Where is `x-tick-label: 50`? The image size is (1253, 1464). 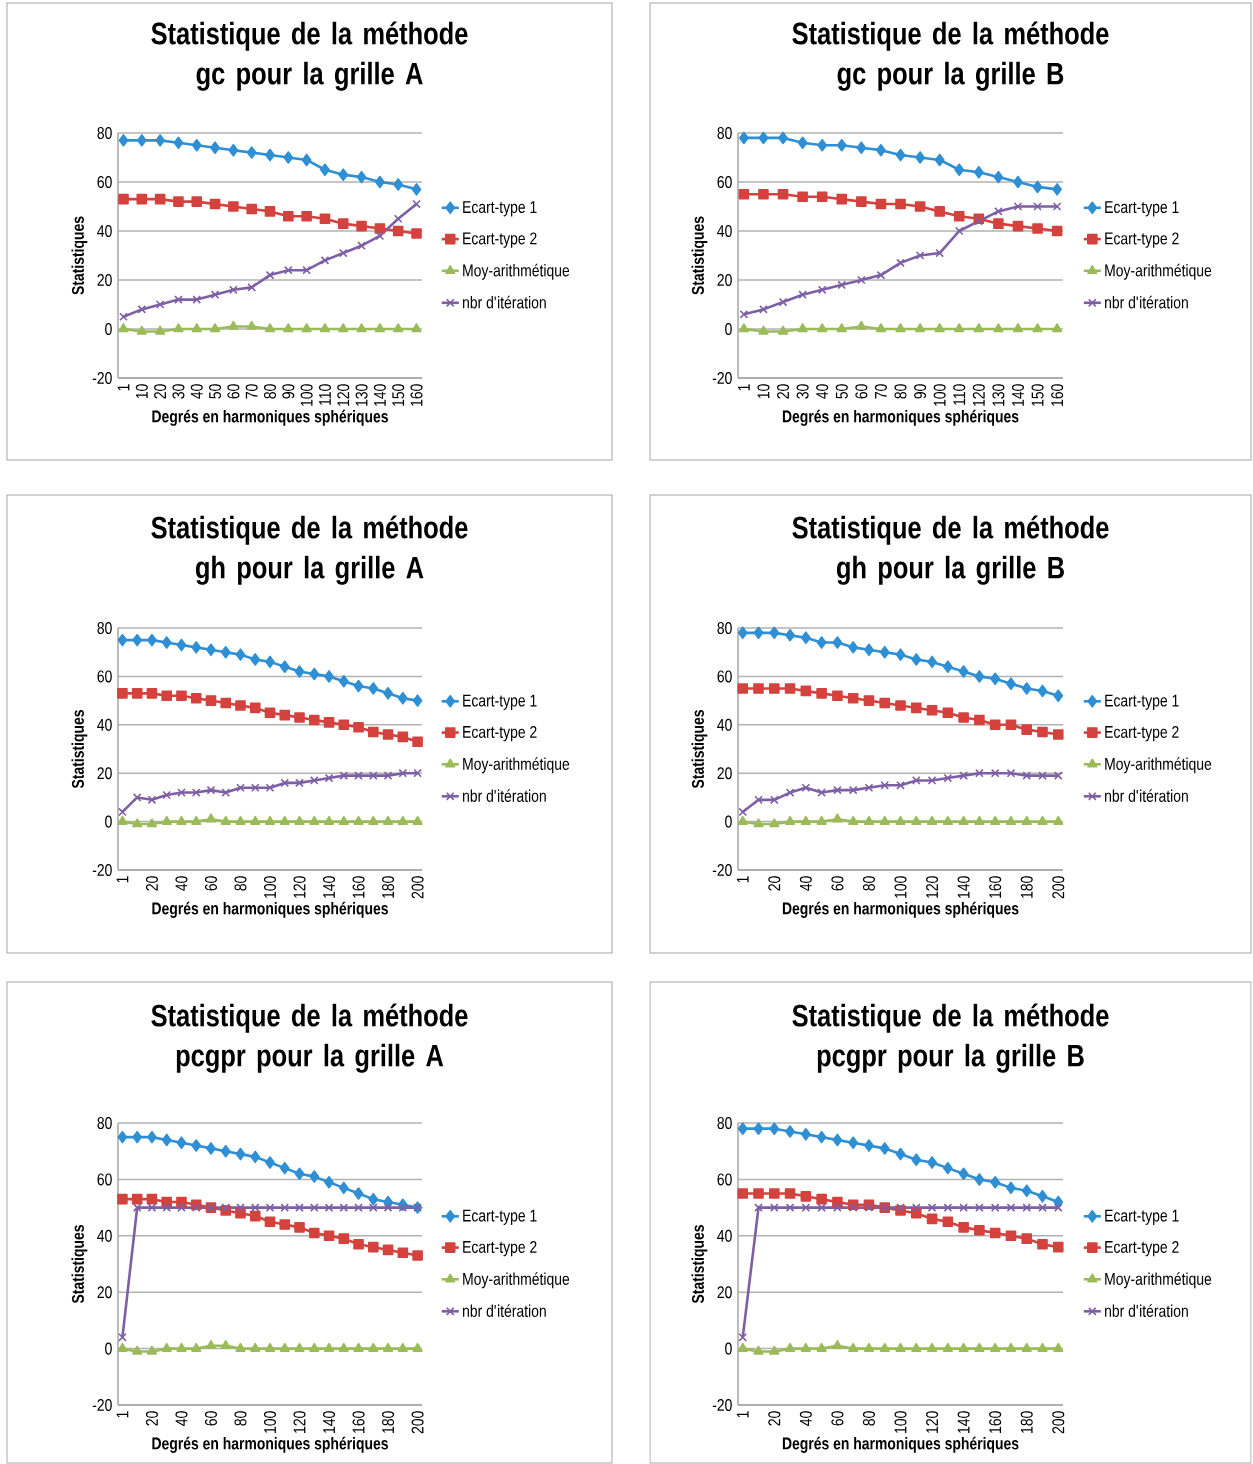
x-tick-label: 50 is located at coordinates (215, 391).